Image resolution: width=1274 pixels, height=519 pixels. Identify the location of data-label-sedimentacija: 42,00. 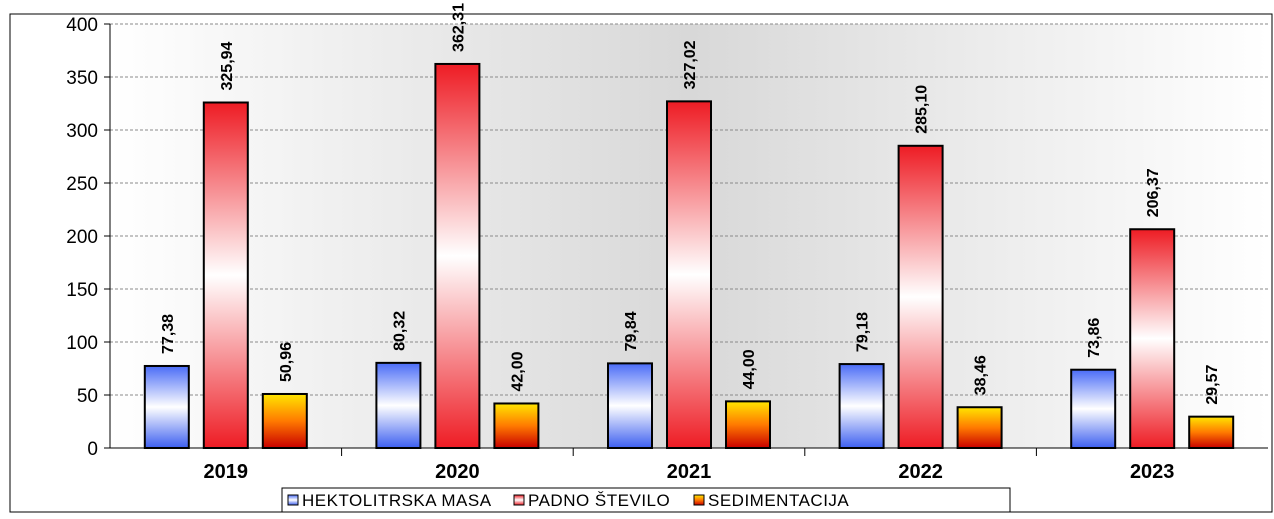
(517, 371).